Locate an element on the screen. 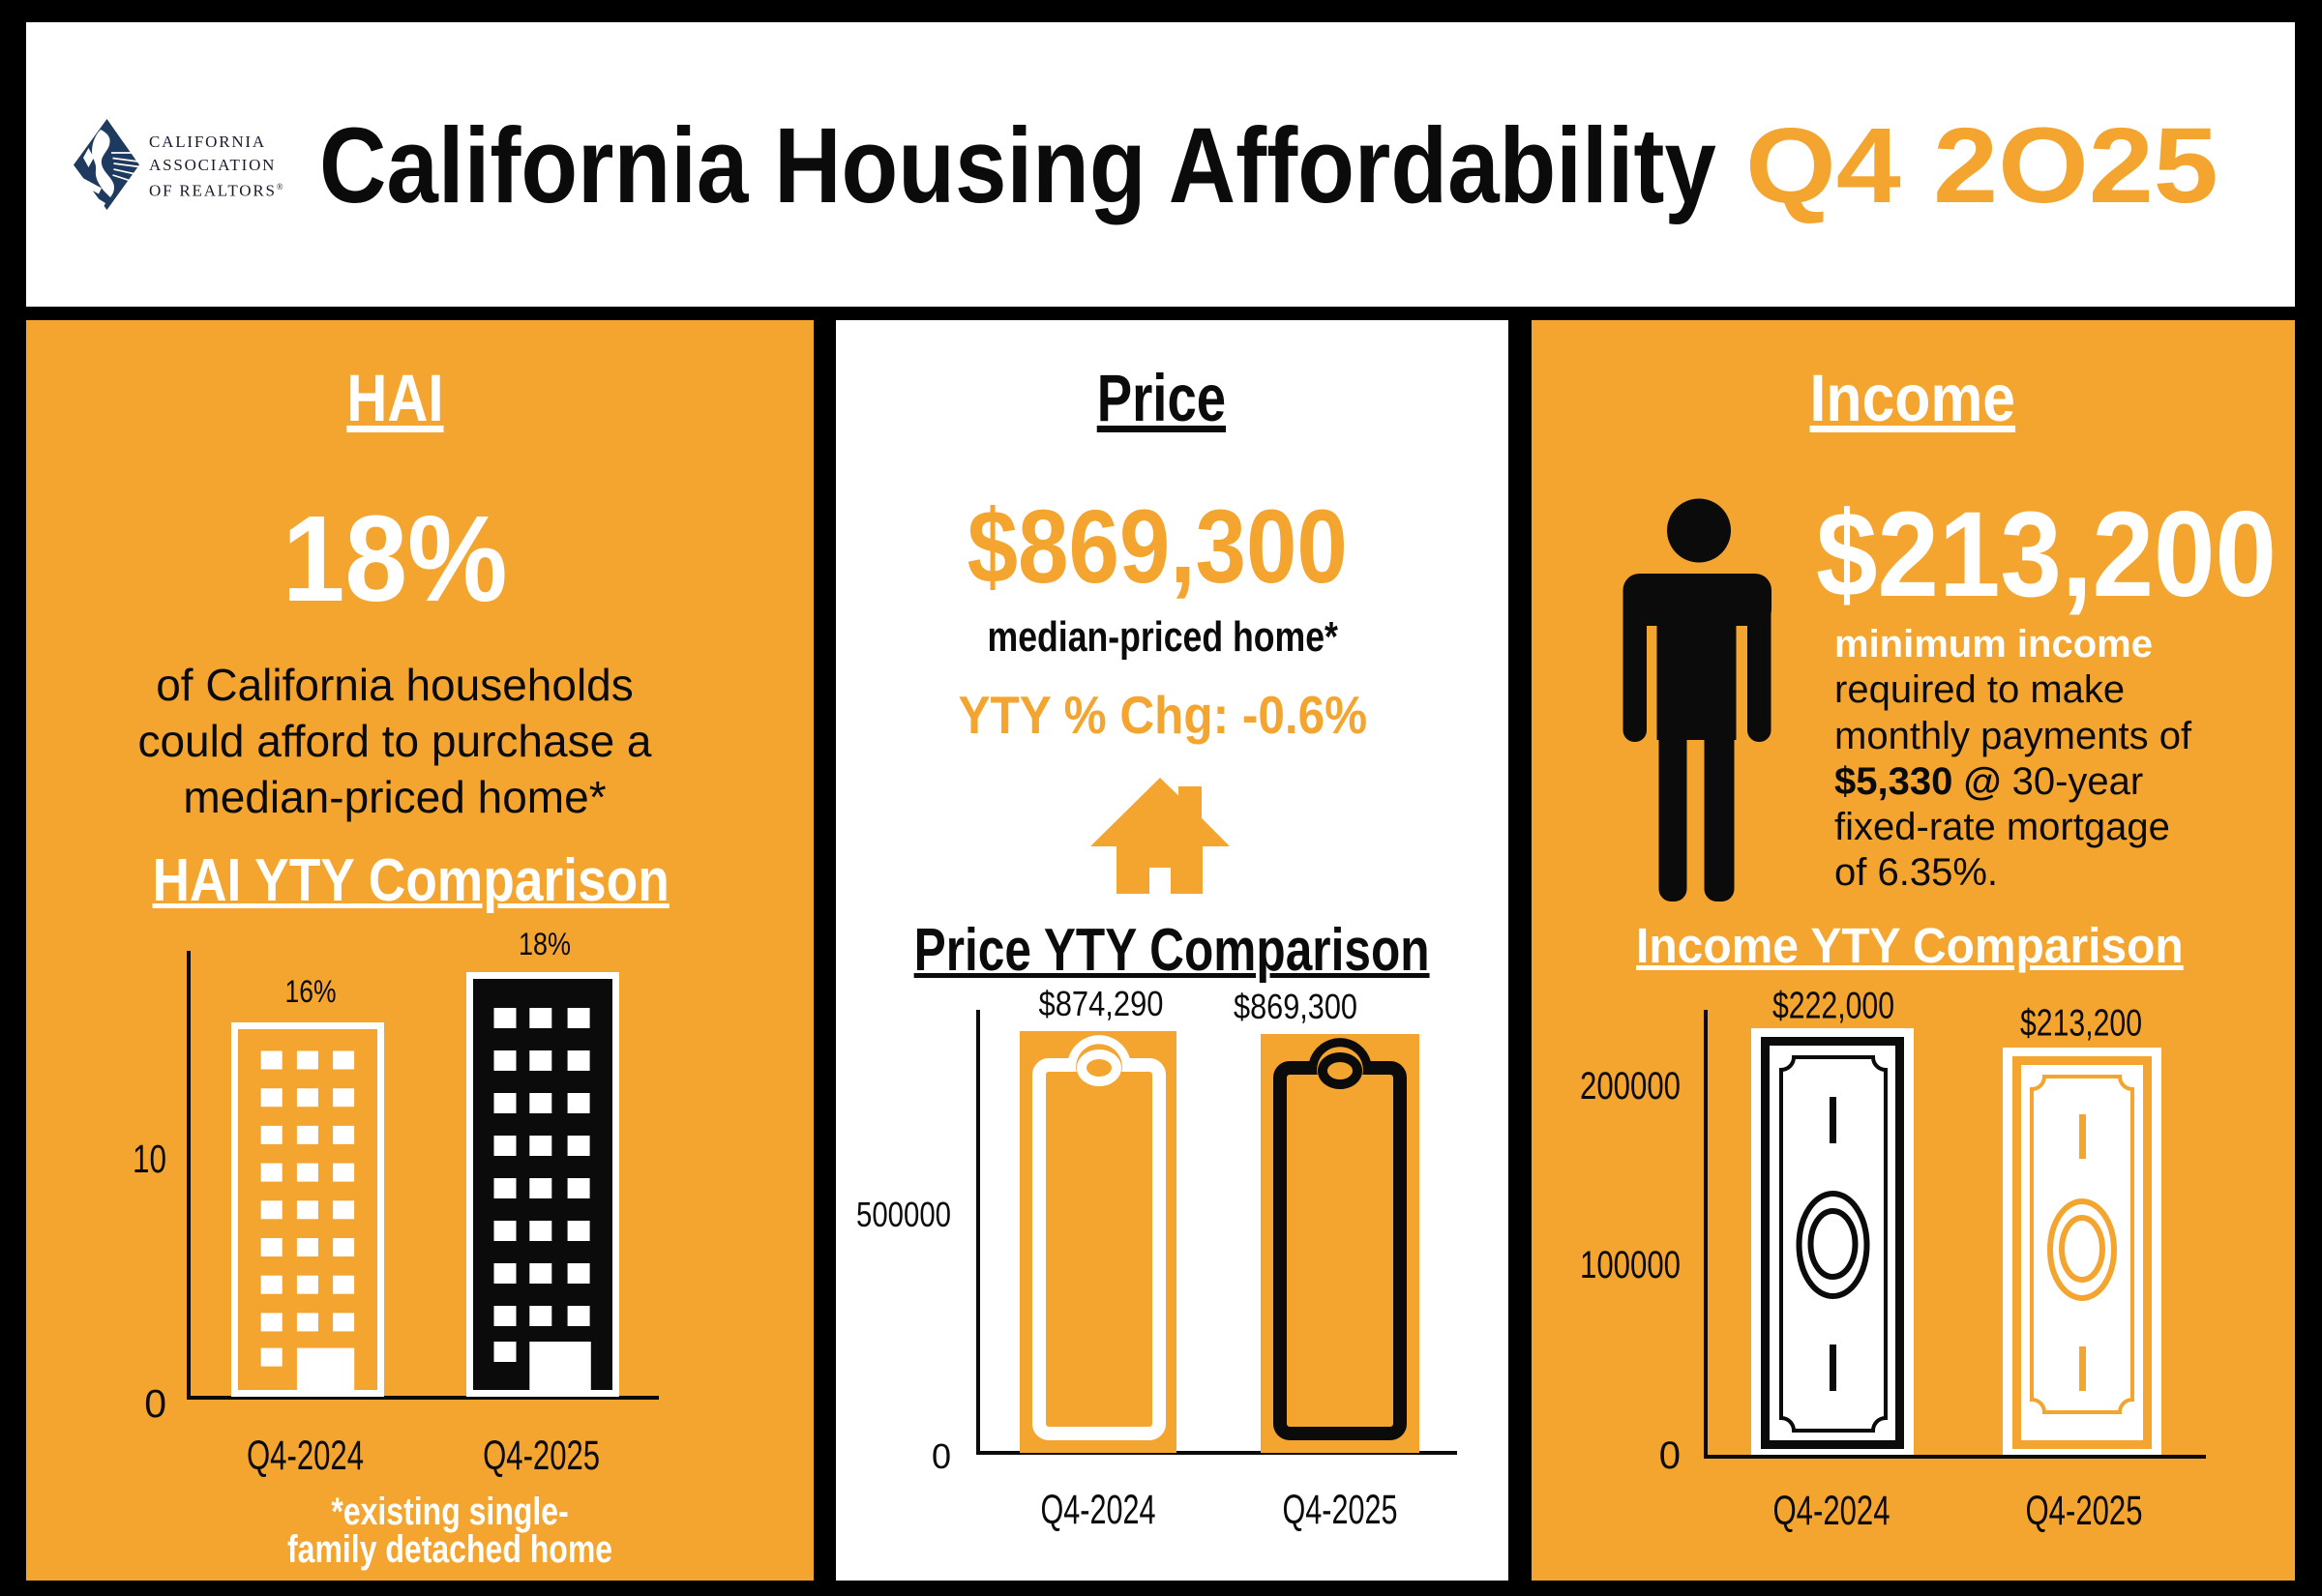 This screenshot has height=1596, width=2322. svg-text: $869,300 is located at coordinates (1295, 1006).